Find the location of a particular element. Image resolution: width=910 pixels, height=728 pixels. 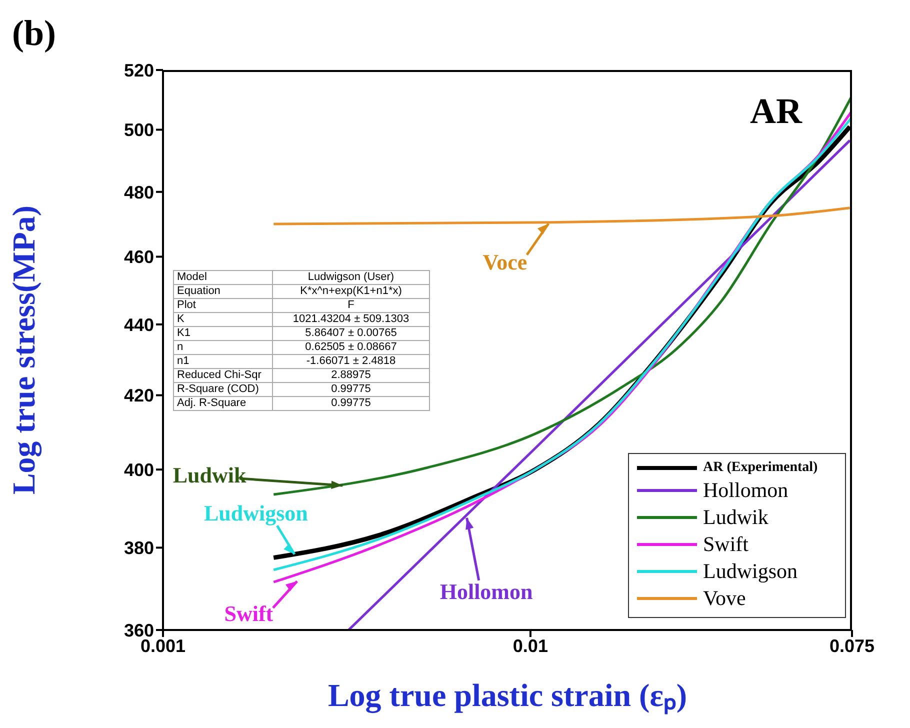

y-tick-label: 400 is located at coordinates (139, 470).